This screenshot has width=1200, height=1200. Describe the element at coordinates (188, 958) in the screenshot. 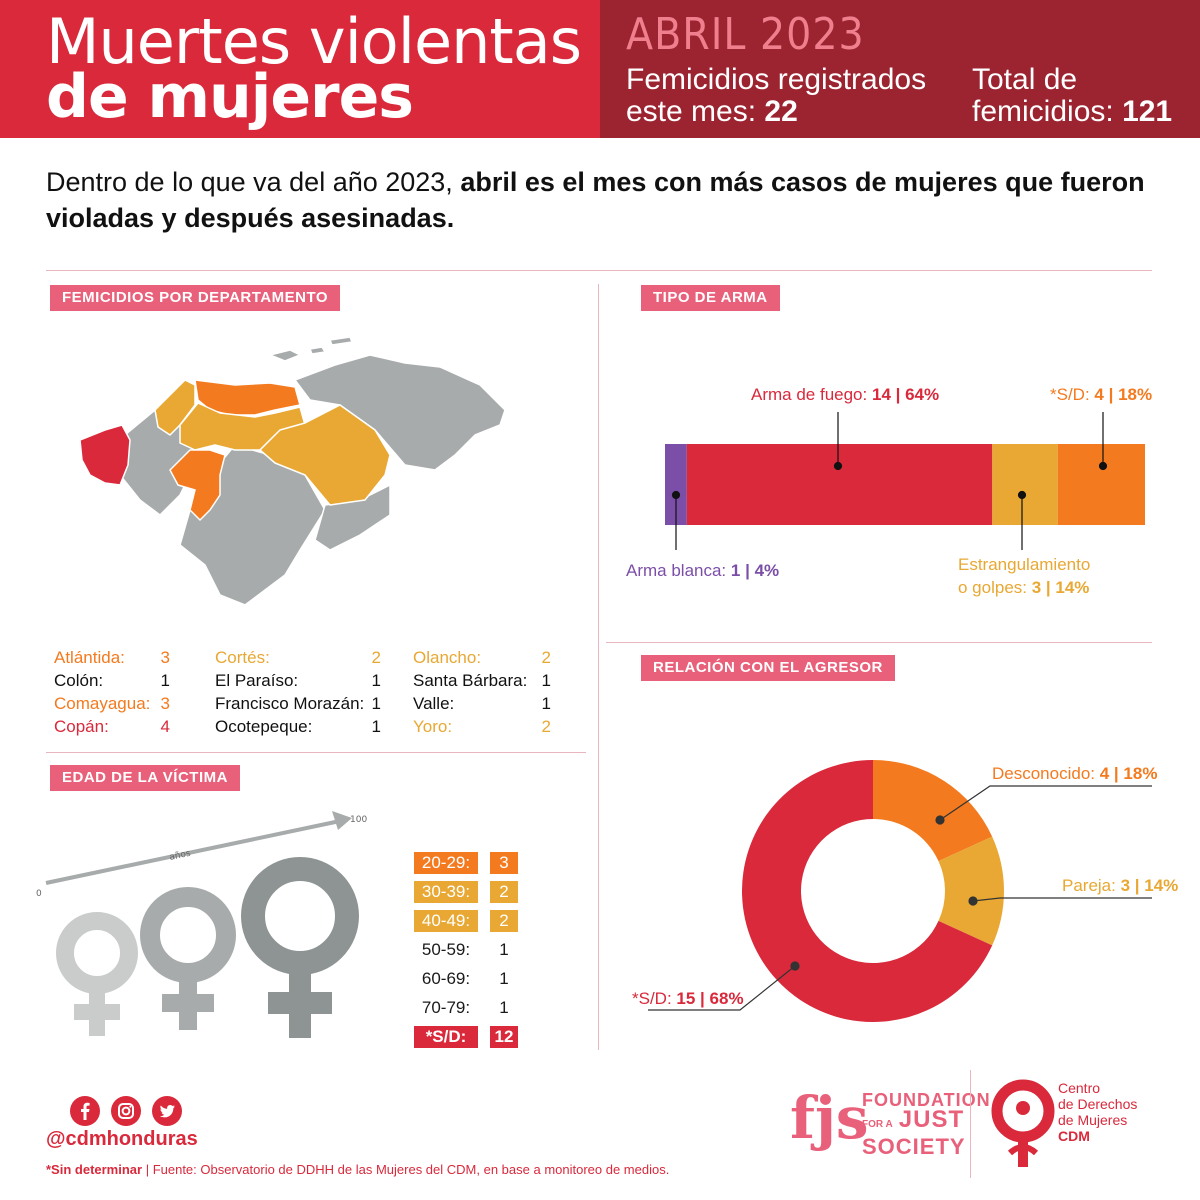

I see `venus-icon-medium` at that location.